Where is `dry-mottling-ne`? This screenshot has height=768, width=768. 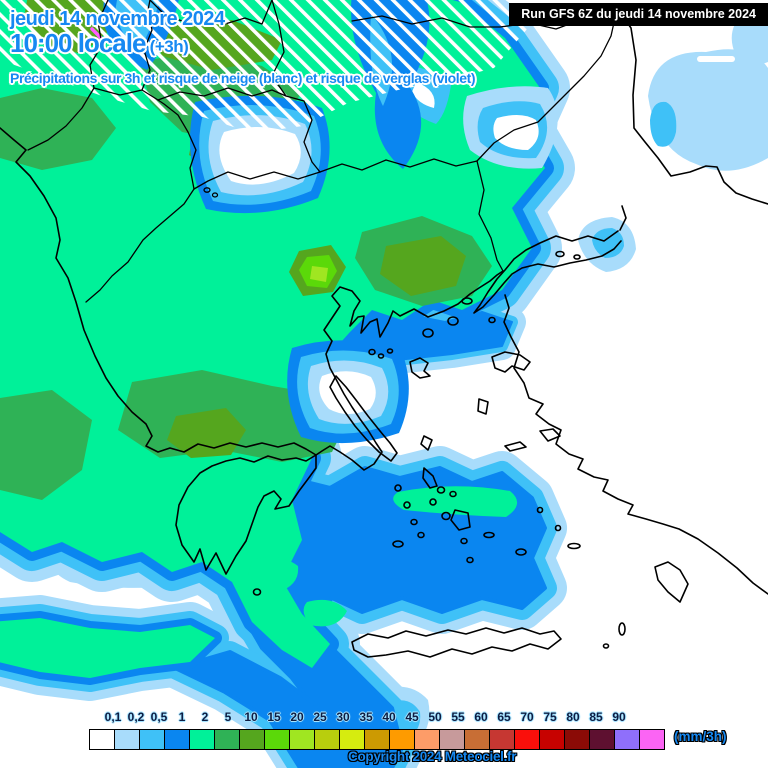
dry-mottling-ne is located at coordinates (510, 127).